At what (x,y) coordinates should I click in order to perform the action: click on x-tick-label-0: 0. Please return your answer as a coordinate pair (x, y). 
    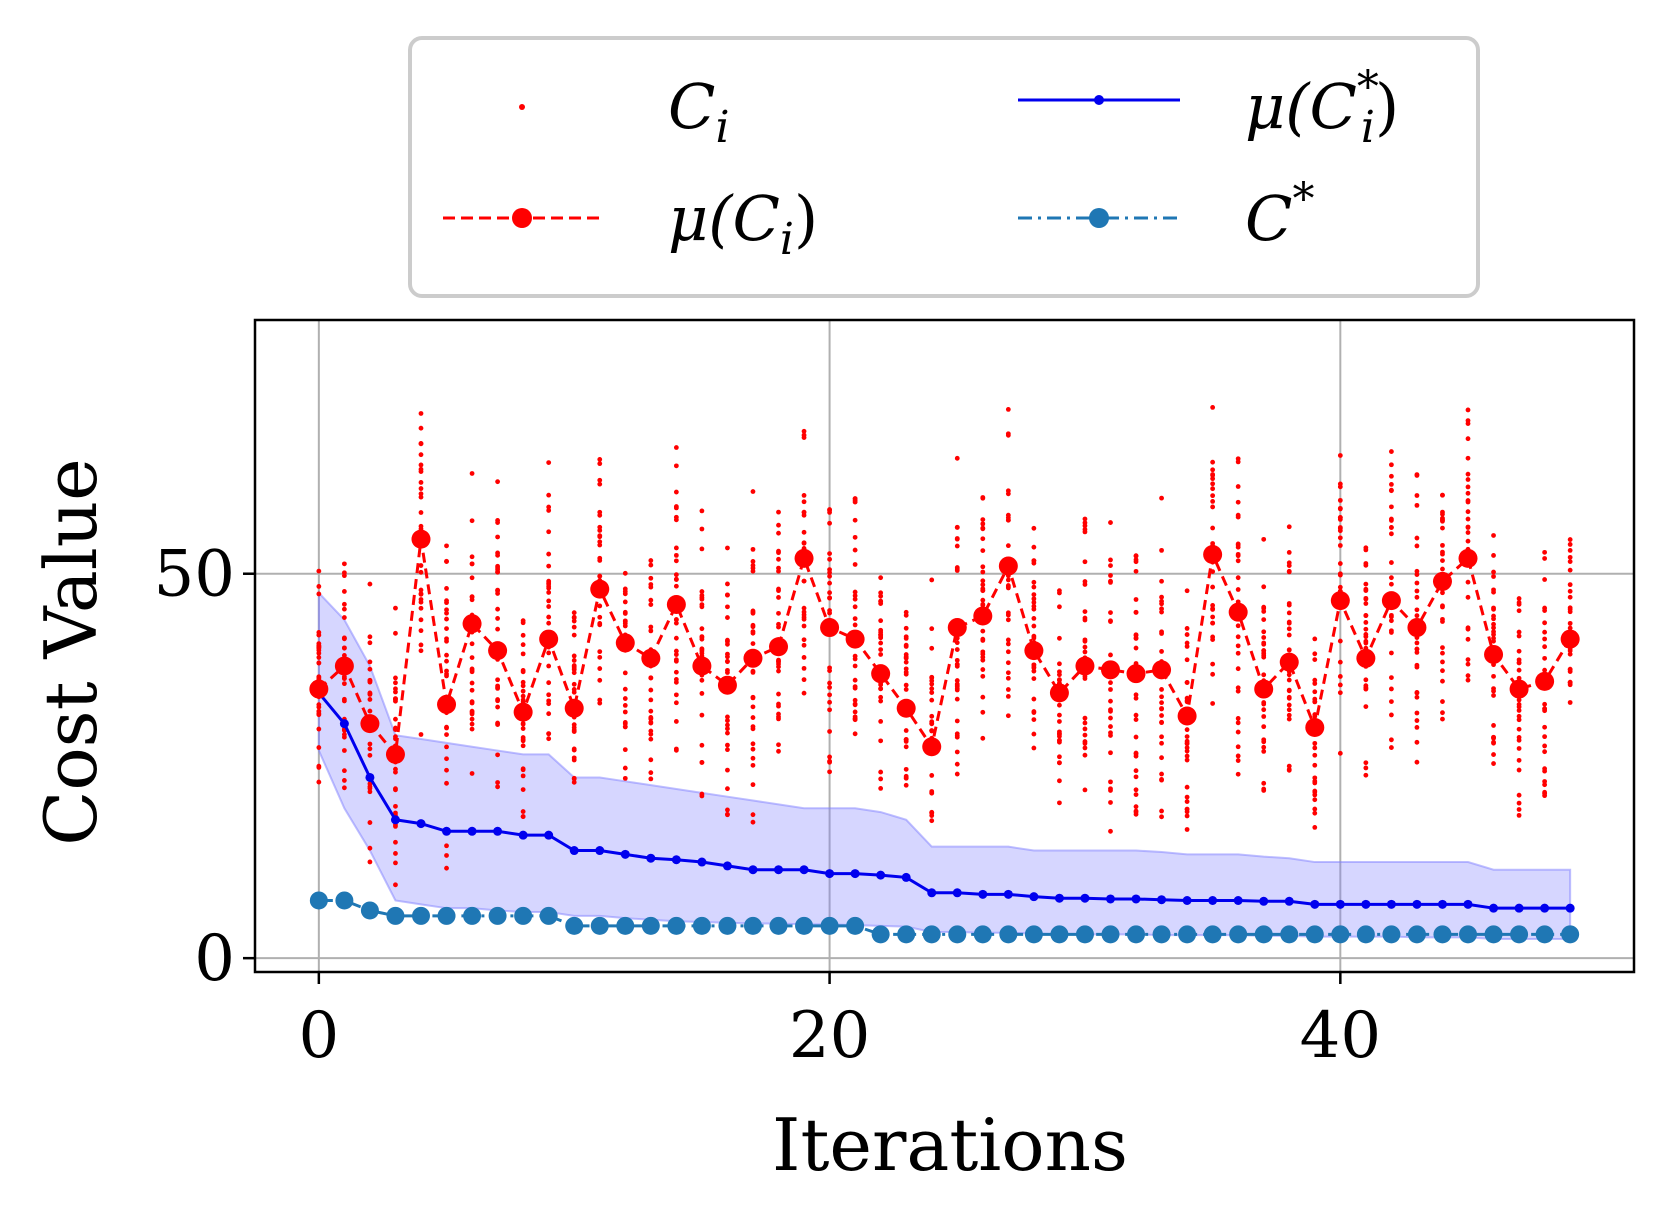
    Looking at the image, I should click on (318, 1036).